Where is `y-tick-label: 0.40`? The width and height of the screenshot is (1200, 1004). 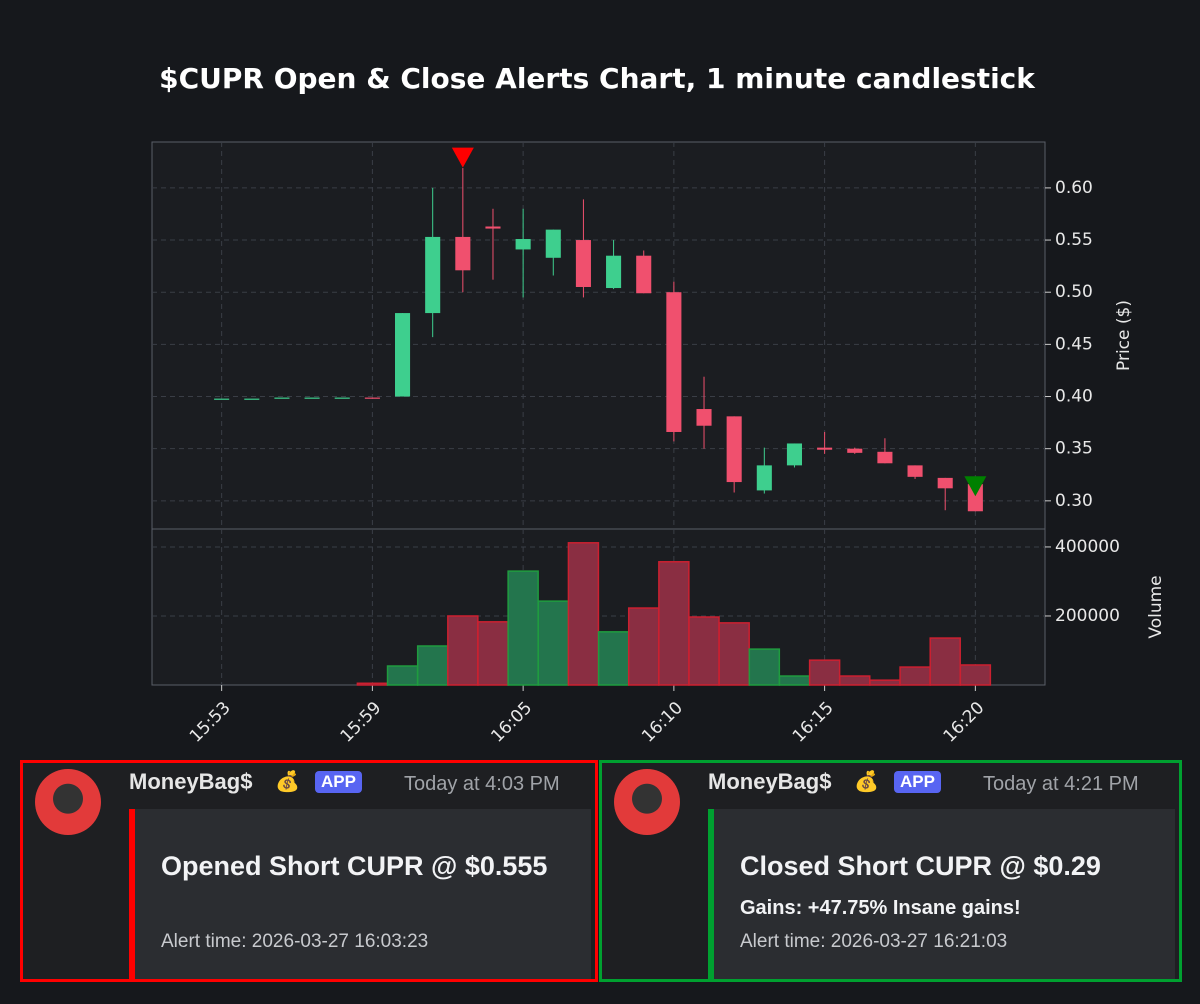 y-tick-label: 0.40 is located at coordinates (1074, 397).